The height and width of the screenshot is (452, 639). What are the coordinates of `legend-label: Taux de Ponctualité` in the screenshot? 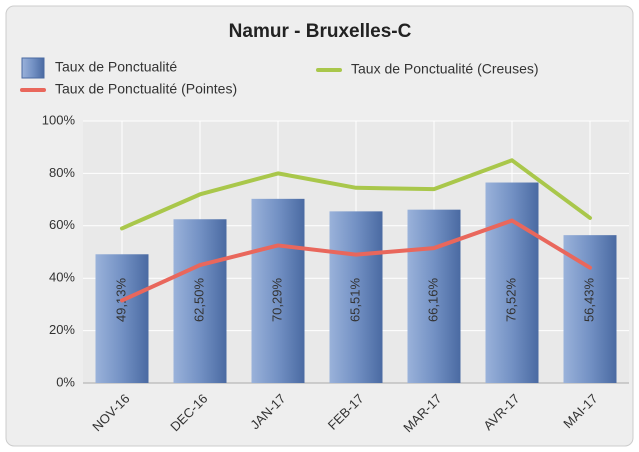 It's located at (116, 67).